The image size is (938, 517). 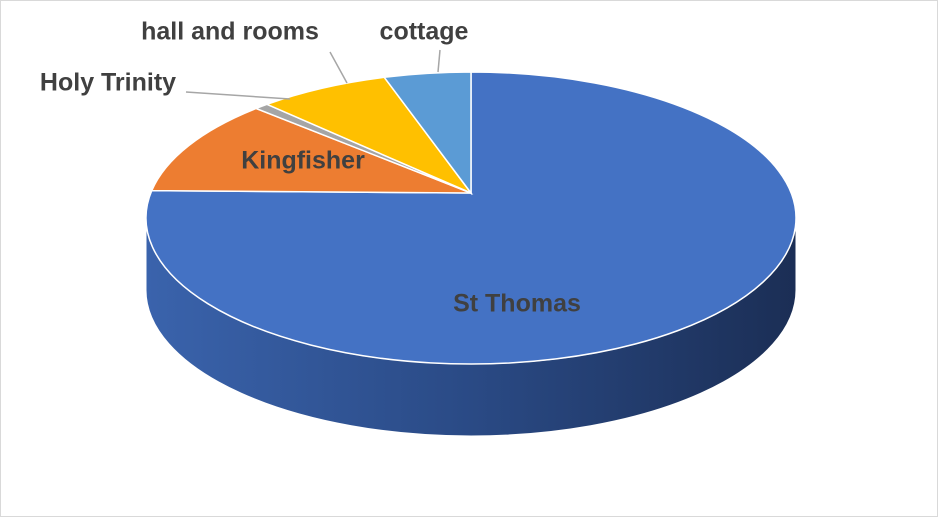 I want to click on data-label: Holy Trinity, so click(x=108, y=83).